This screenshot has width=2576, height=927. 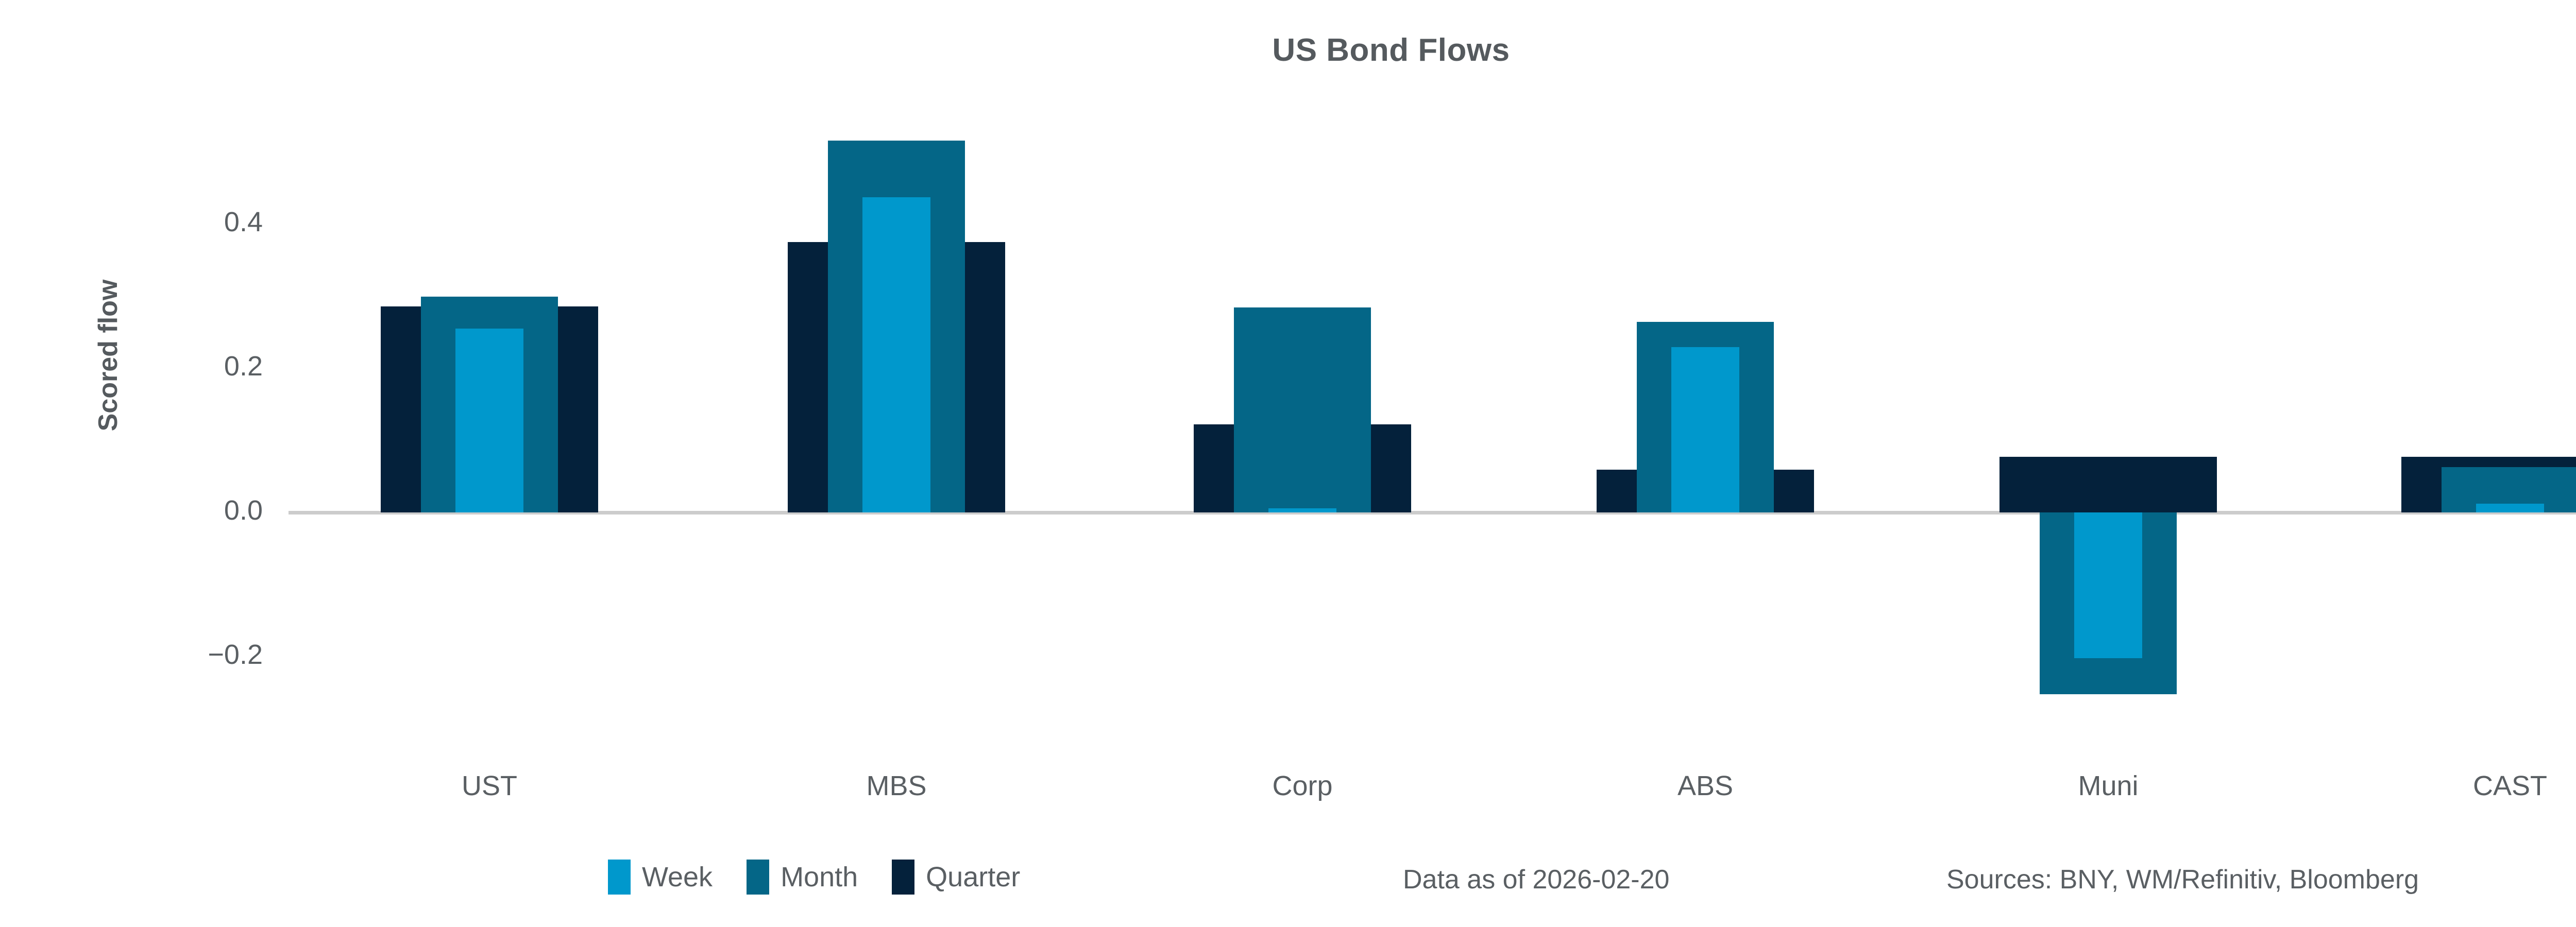 What do you see at coordinates (160, 463) in the screenshot?
I see `y-axis: Scored flow 0.4 0.2 0.0 −0.2` at bounding box center [160, 463].